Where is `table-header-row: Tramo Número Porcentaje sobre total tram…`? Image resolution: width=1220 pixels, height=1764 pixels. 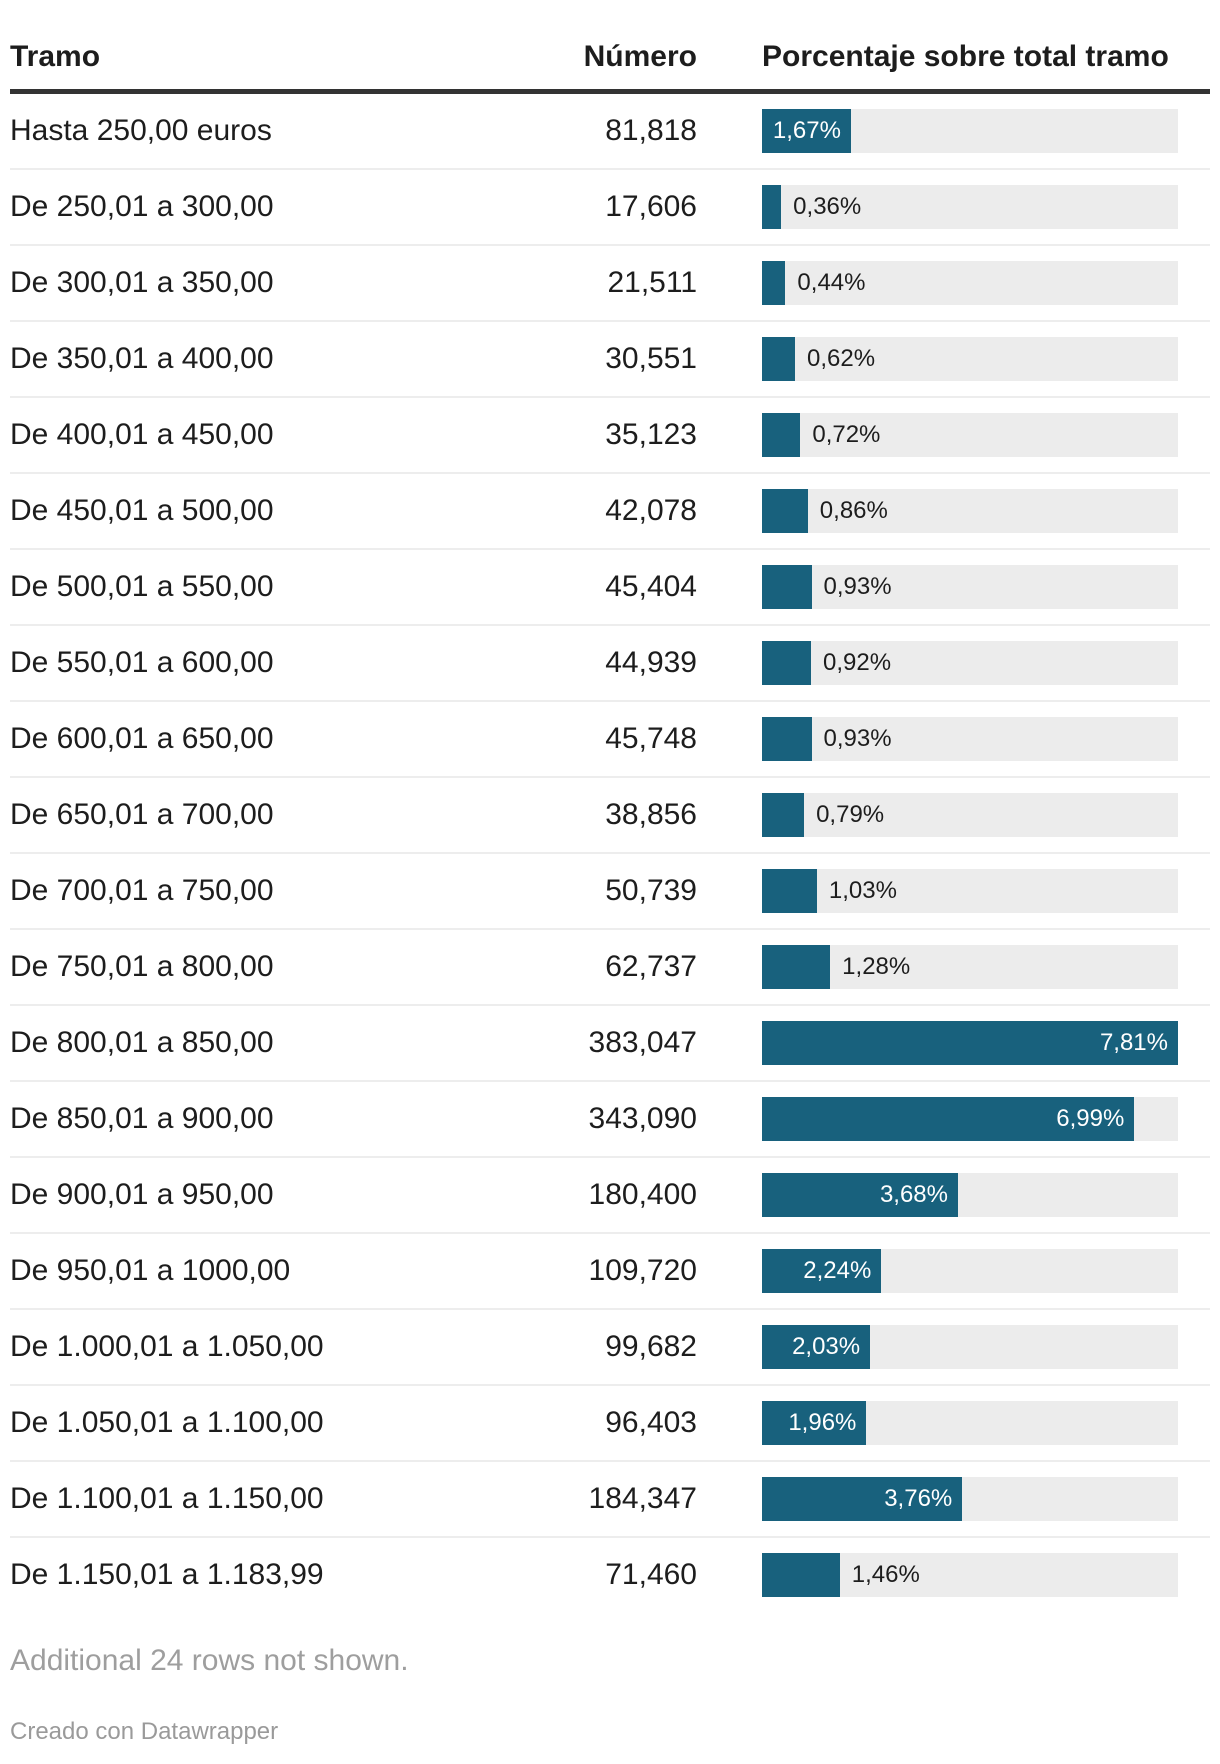
table-header-row: Tramo Número Porcentaje sobre total tram… is located at coordinates (610, 47).